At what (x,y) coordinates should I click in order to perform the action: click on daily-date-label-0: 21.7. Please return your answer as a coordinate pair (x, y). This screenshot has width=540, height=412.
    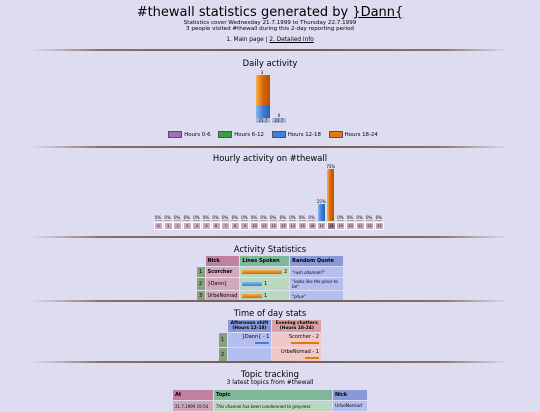
    Looking at the image, I should click on (263, 120).